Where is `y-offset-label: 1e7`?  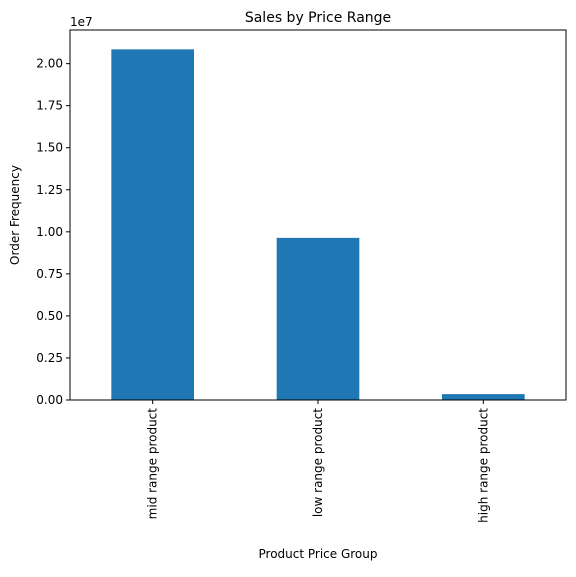
y-offset-label: 1e7 is located at coordinates (81, 22).